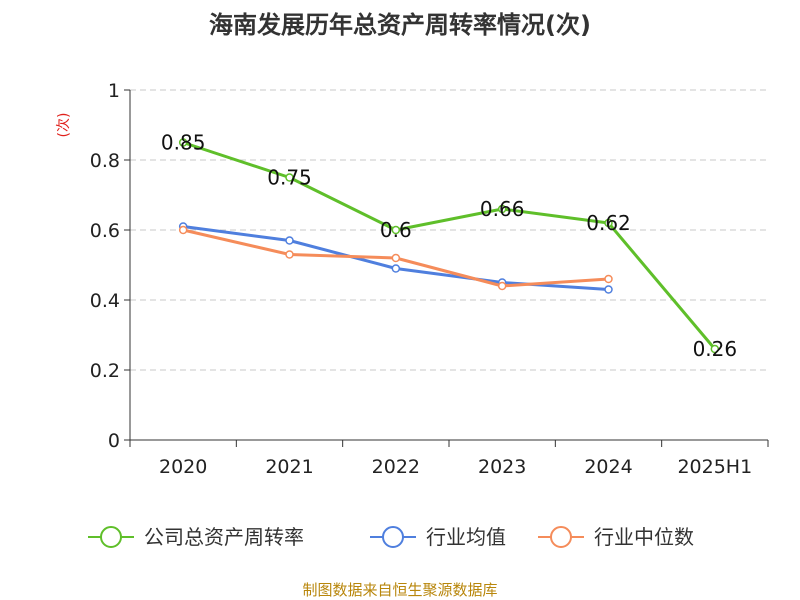 This screenshot has width=800, height=600. Describe the element at coordinates (466, 537) in the screenshot. I see `legend-label: 行业均值` at that location.